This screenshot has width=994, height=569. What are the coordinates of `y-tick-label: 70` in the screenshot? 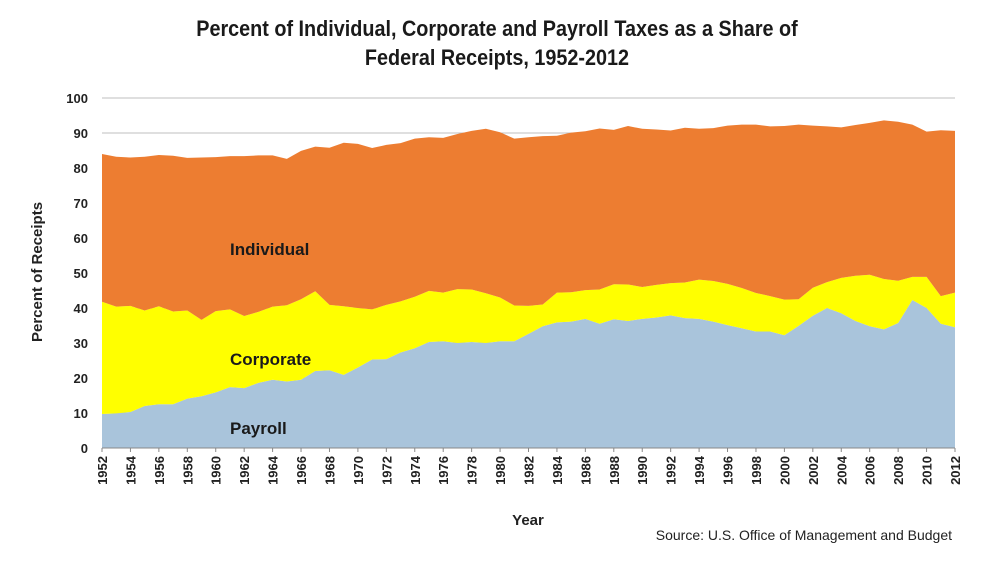 It's located at (81, 203).